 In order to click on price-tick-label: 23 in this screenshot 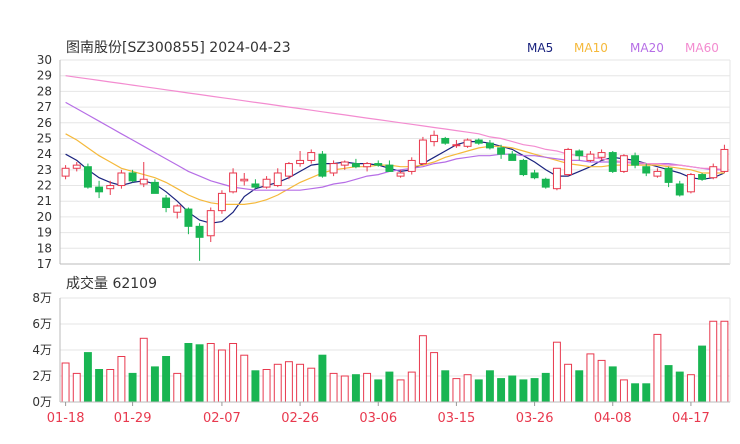, I will do `click(44, 170)`.